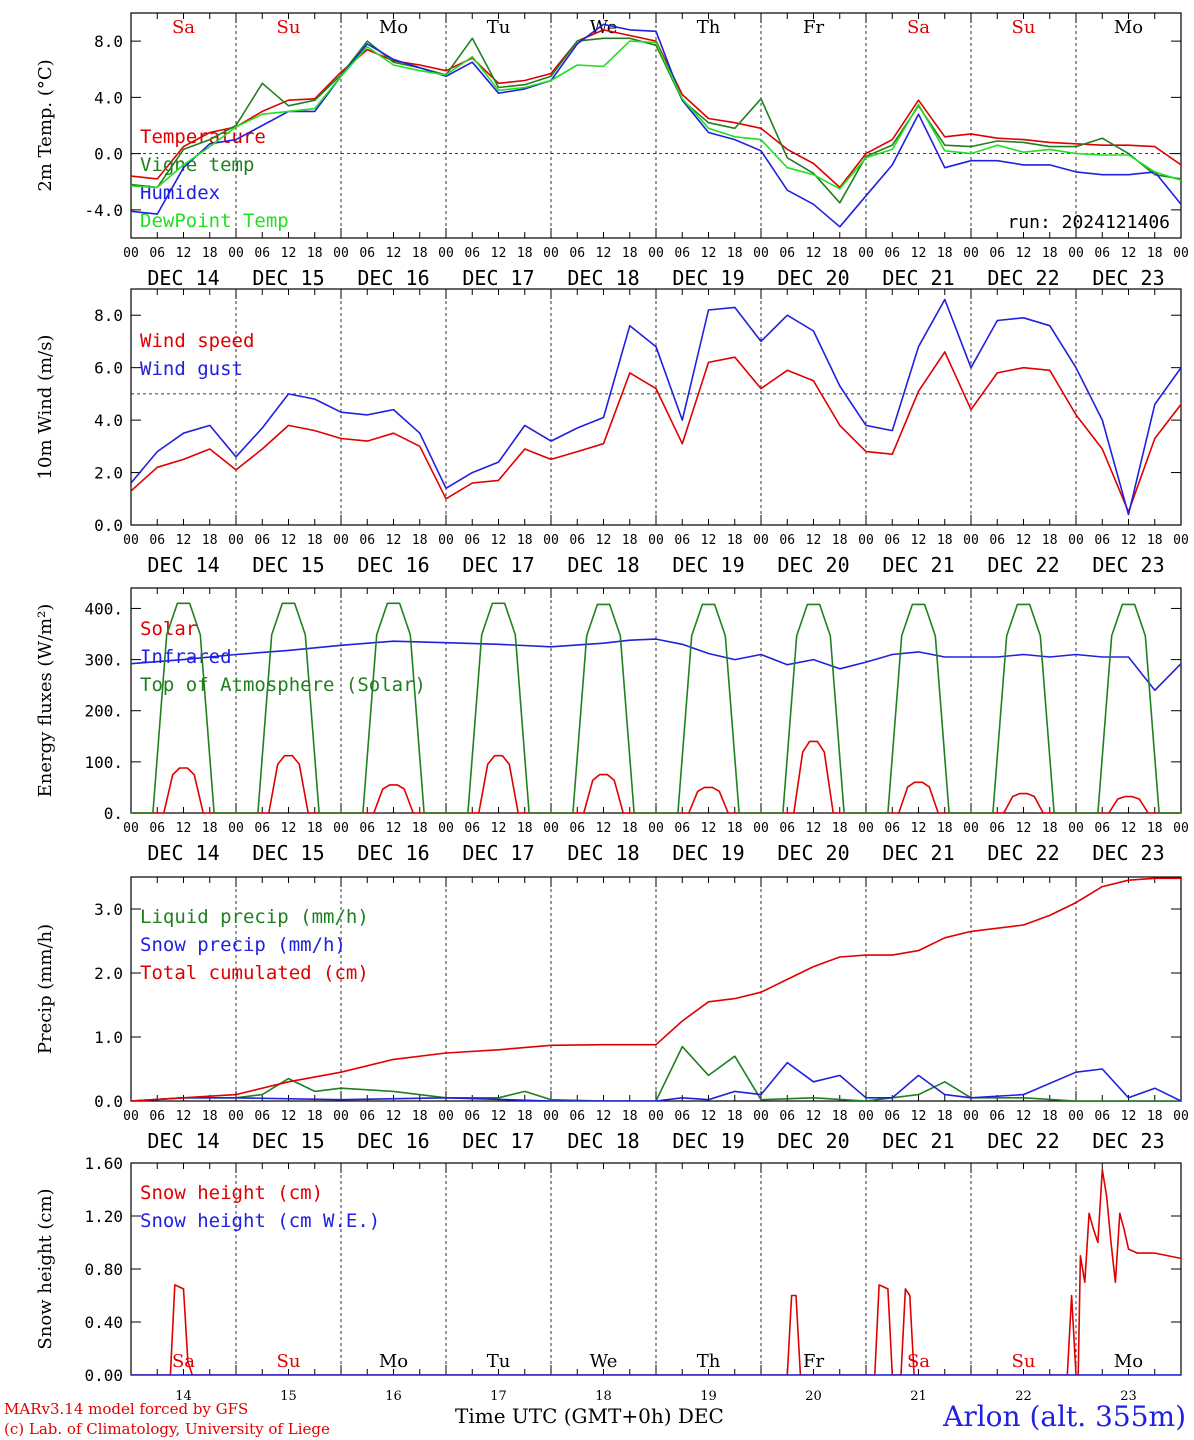  Describe the element at coordinates (283, 685) in the screenshot. I see `legend-entry: Top of Atmosphere (Solar)` at that location.